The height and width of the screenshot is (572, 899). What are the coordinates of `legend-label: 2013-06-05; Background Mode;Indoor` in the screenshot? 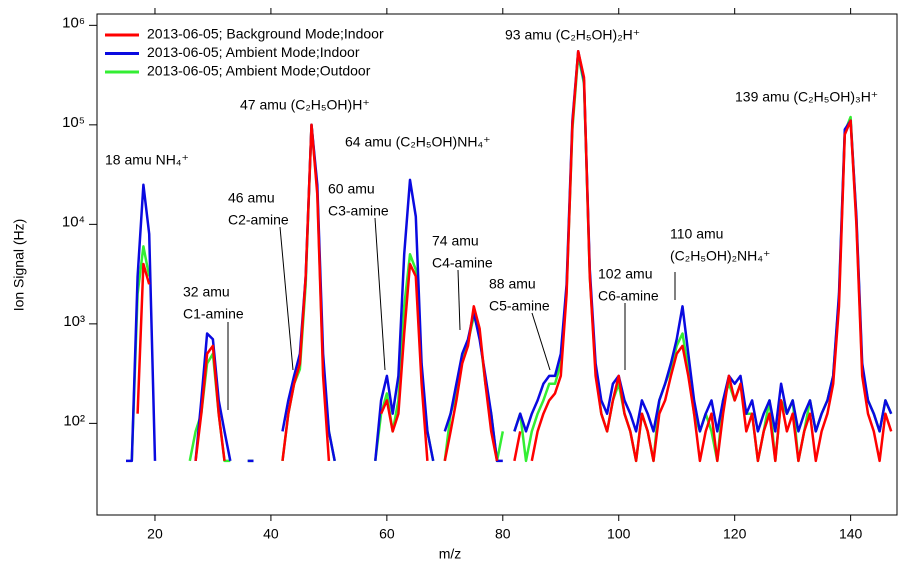 It's located at (265, 34).